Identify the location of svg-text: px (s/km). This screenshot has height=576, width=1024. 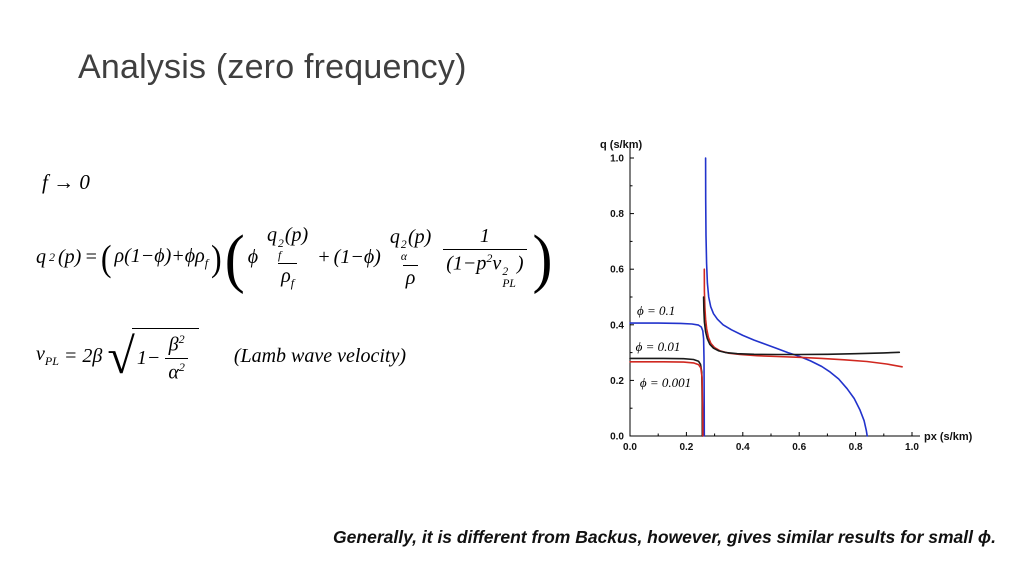
(948, 437).